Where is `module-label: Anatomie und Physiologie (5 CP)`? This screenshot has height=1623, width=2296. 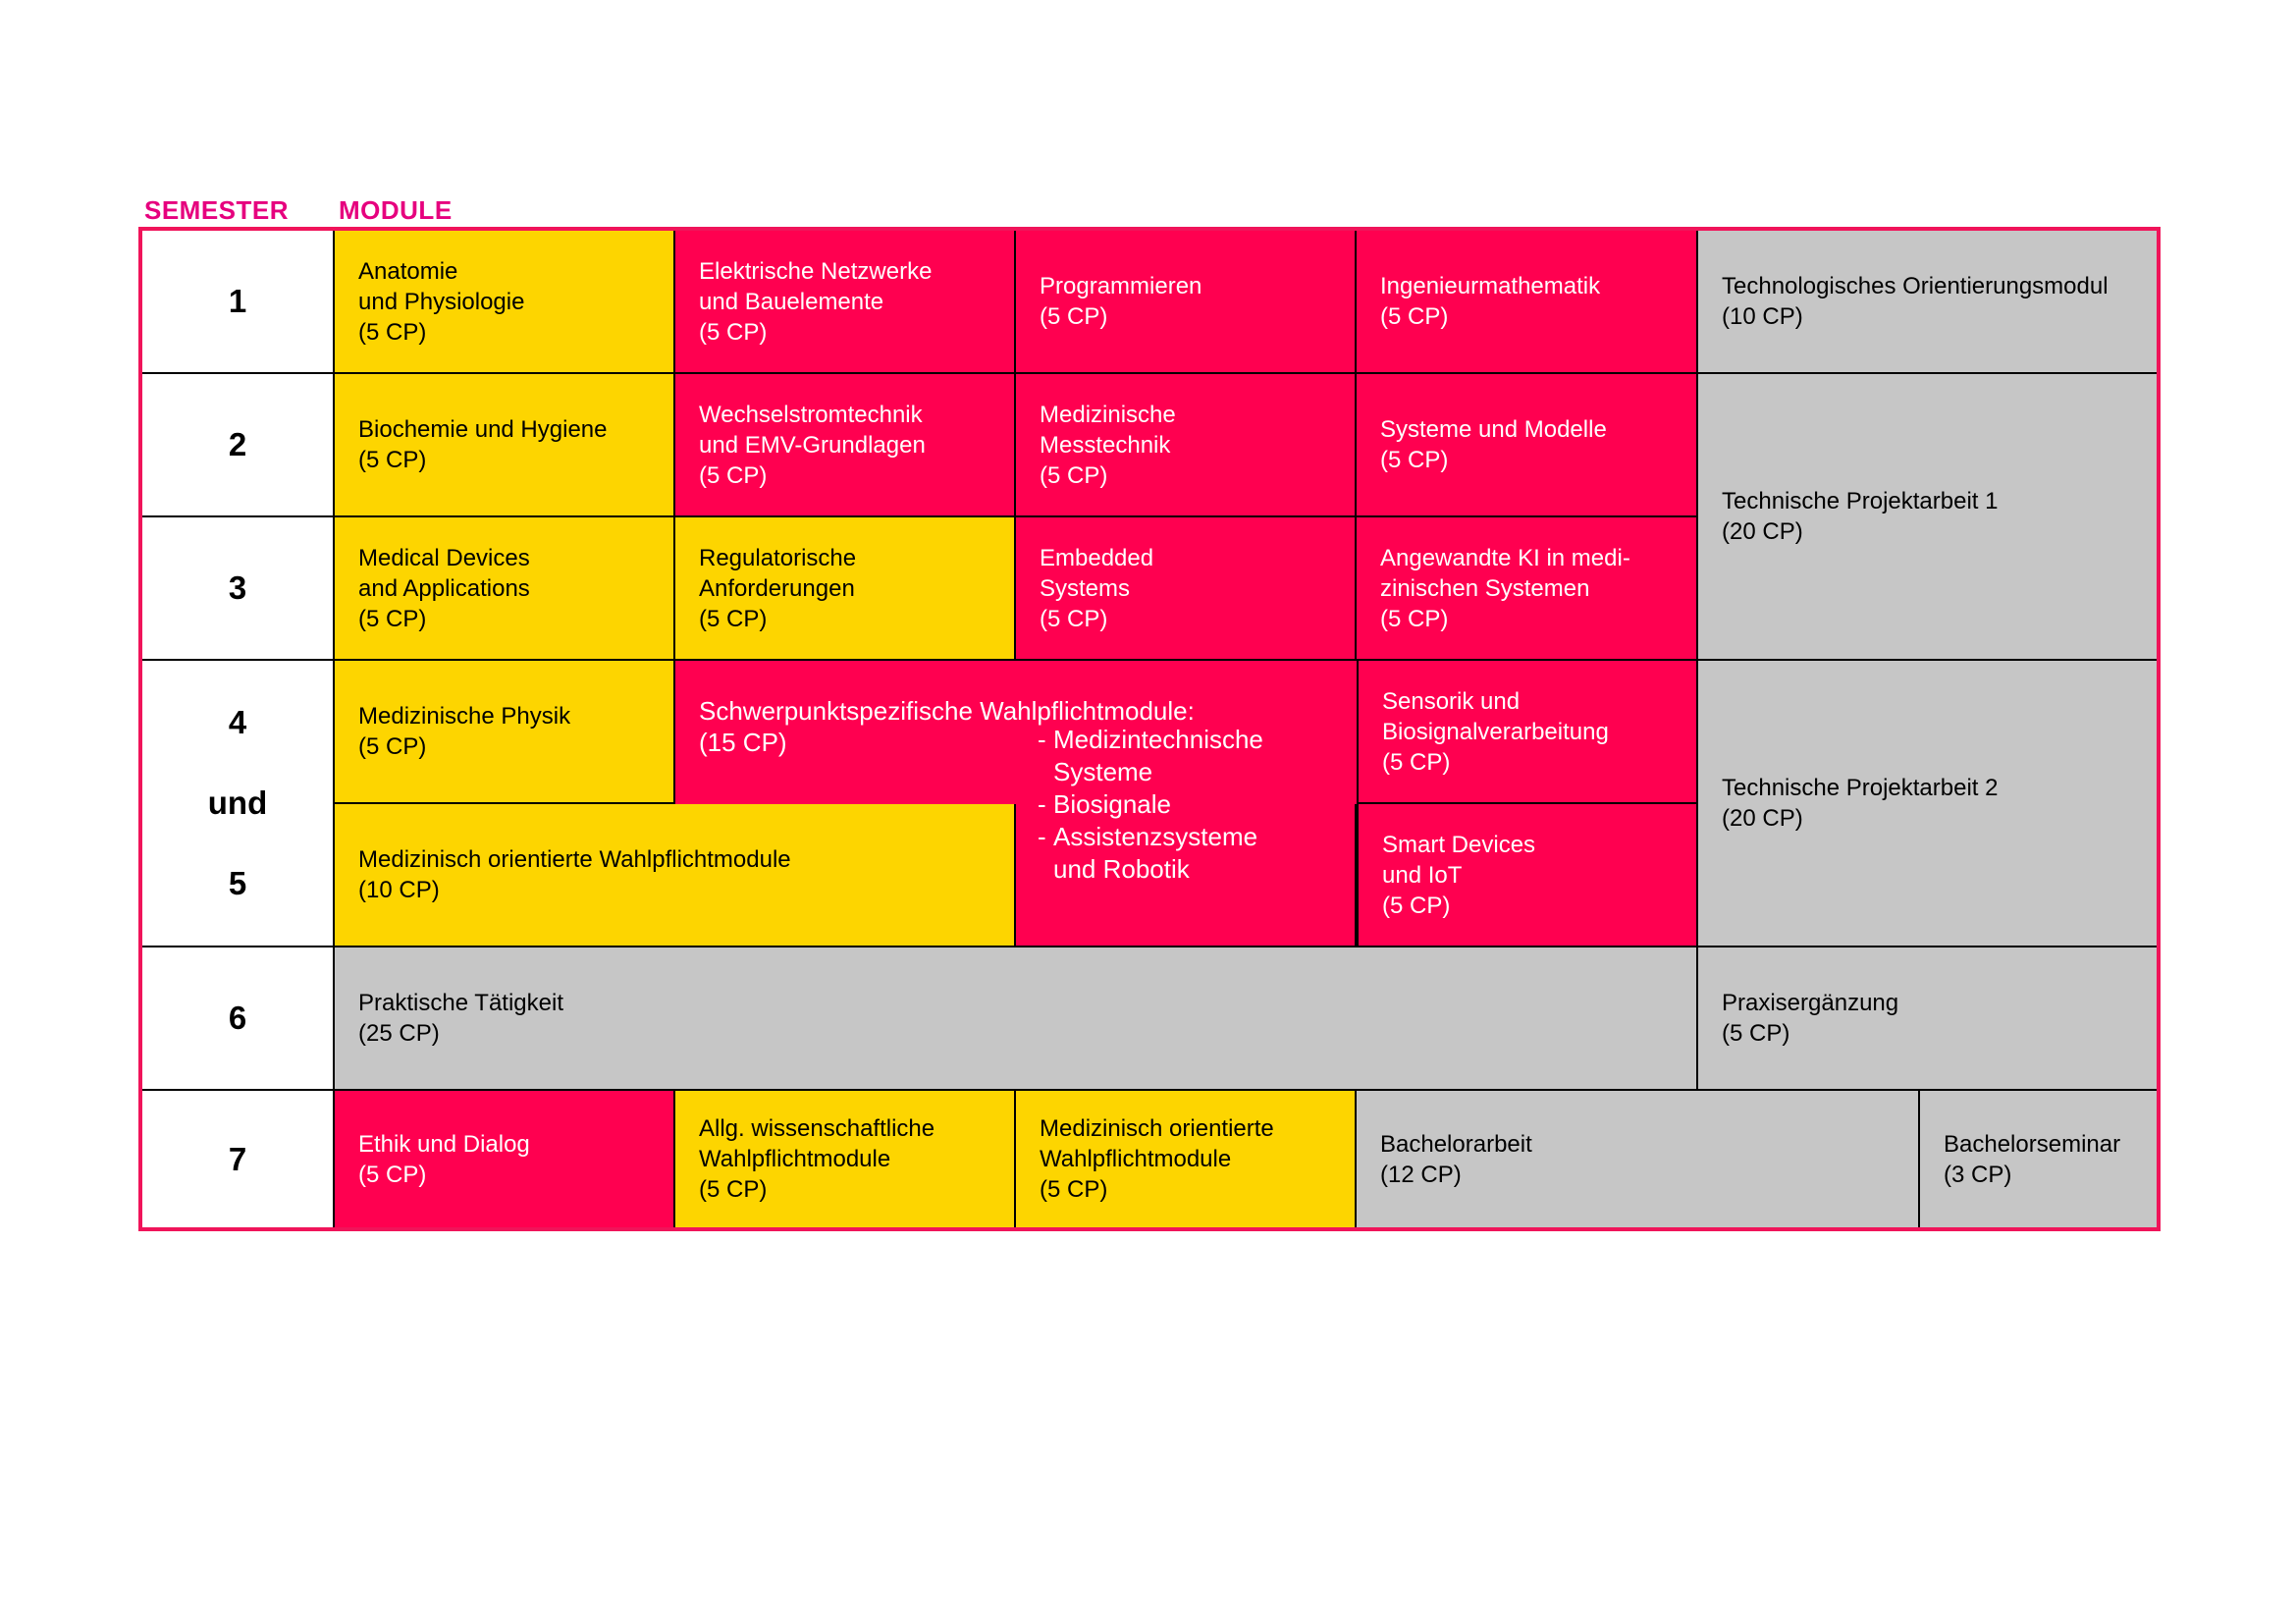 module-label: Anatomie und Physiologie (5 CP) is located at coordinates (441, 301).